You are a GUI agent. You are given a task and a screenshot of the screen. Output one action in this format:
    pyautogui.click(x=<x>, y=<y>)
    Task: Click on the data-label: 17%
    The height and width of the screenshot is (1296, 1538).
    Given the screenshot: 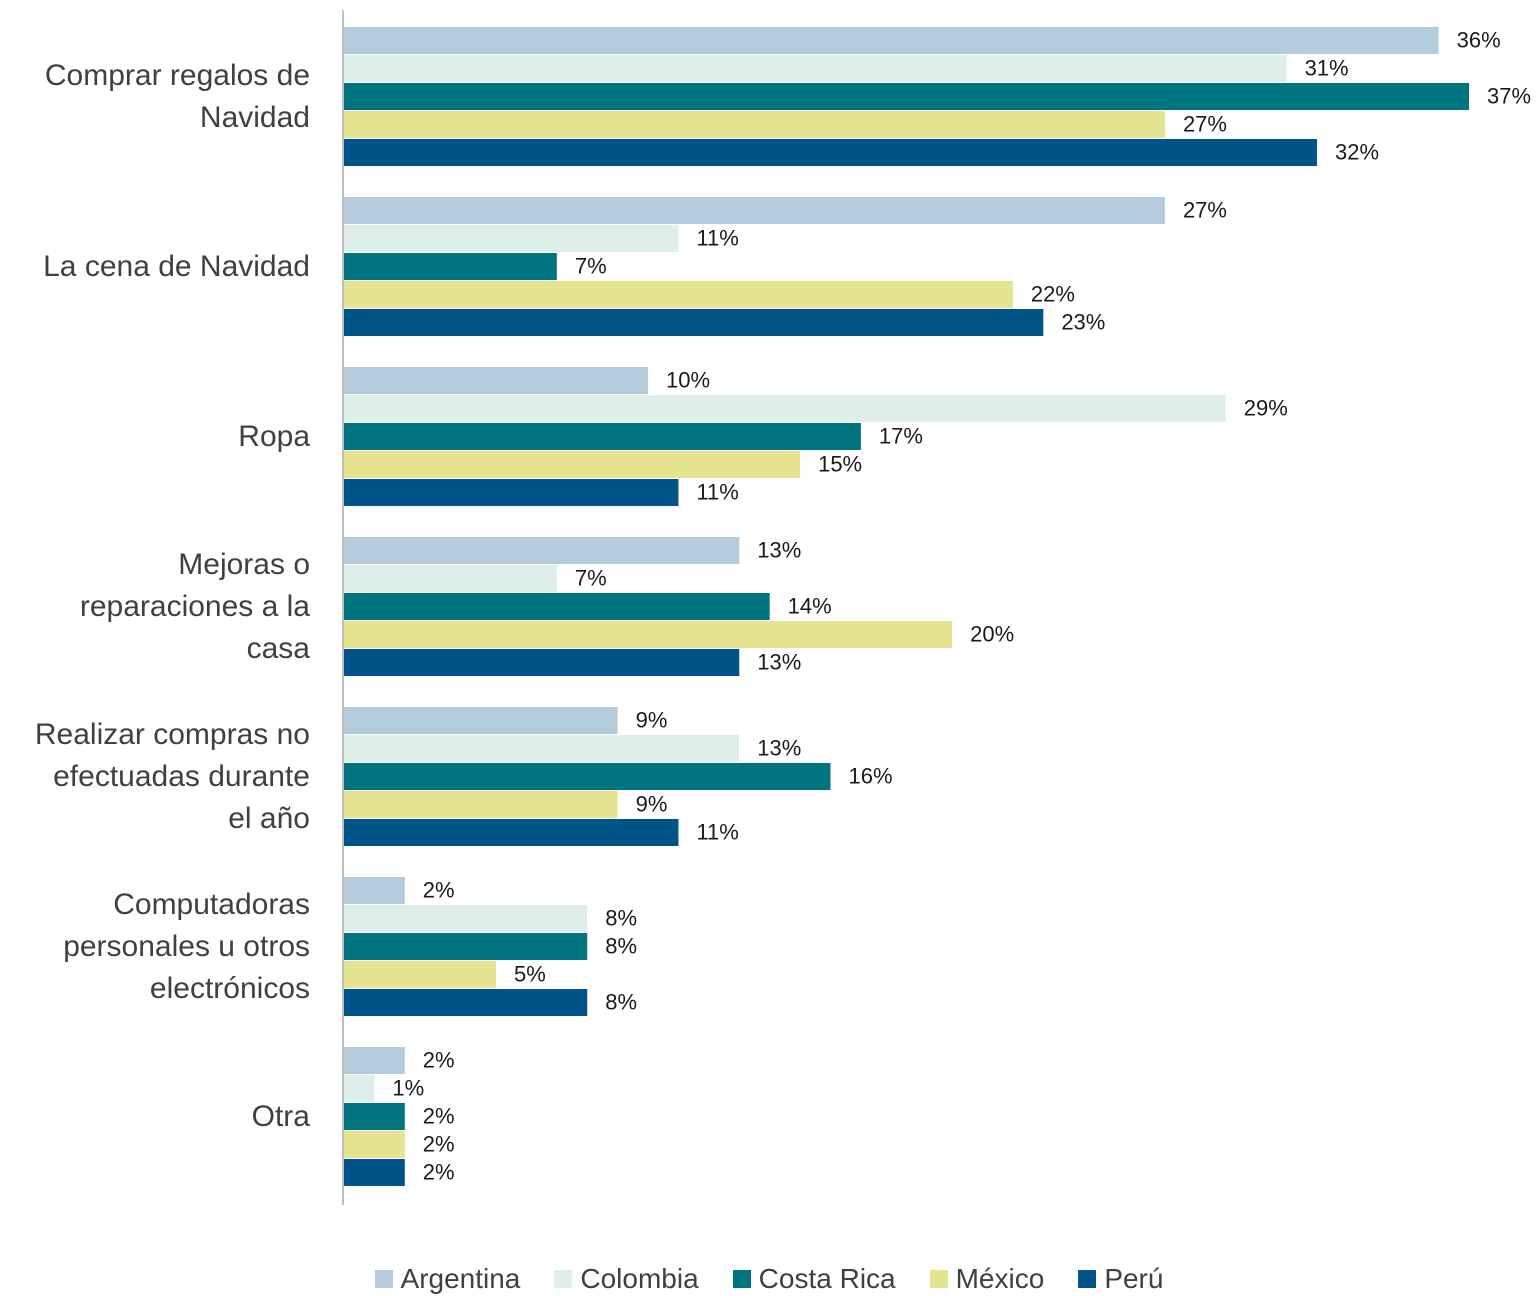 What is the action you would take?
    pyautogui.click(x=901, y=435)
    